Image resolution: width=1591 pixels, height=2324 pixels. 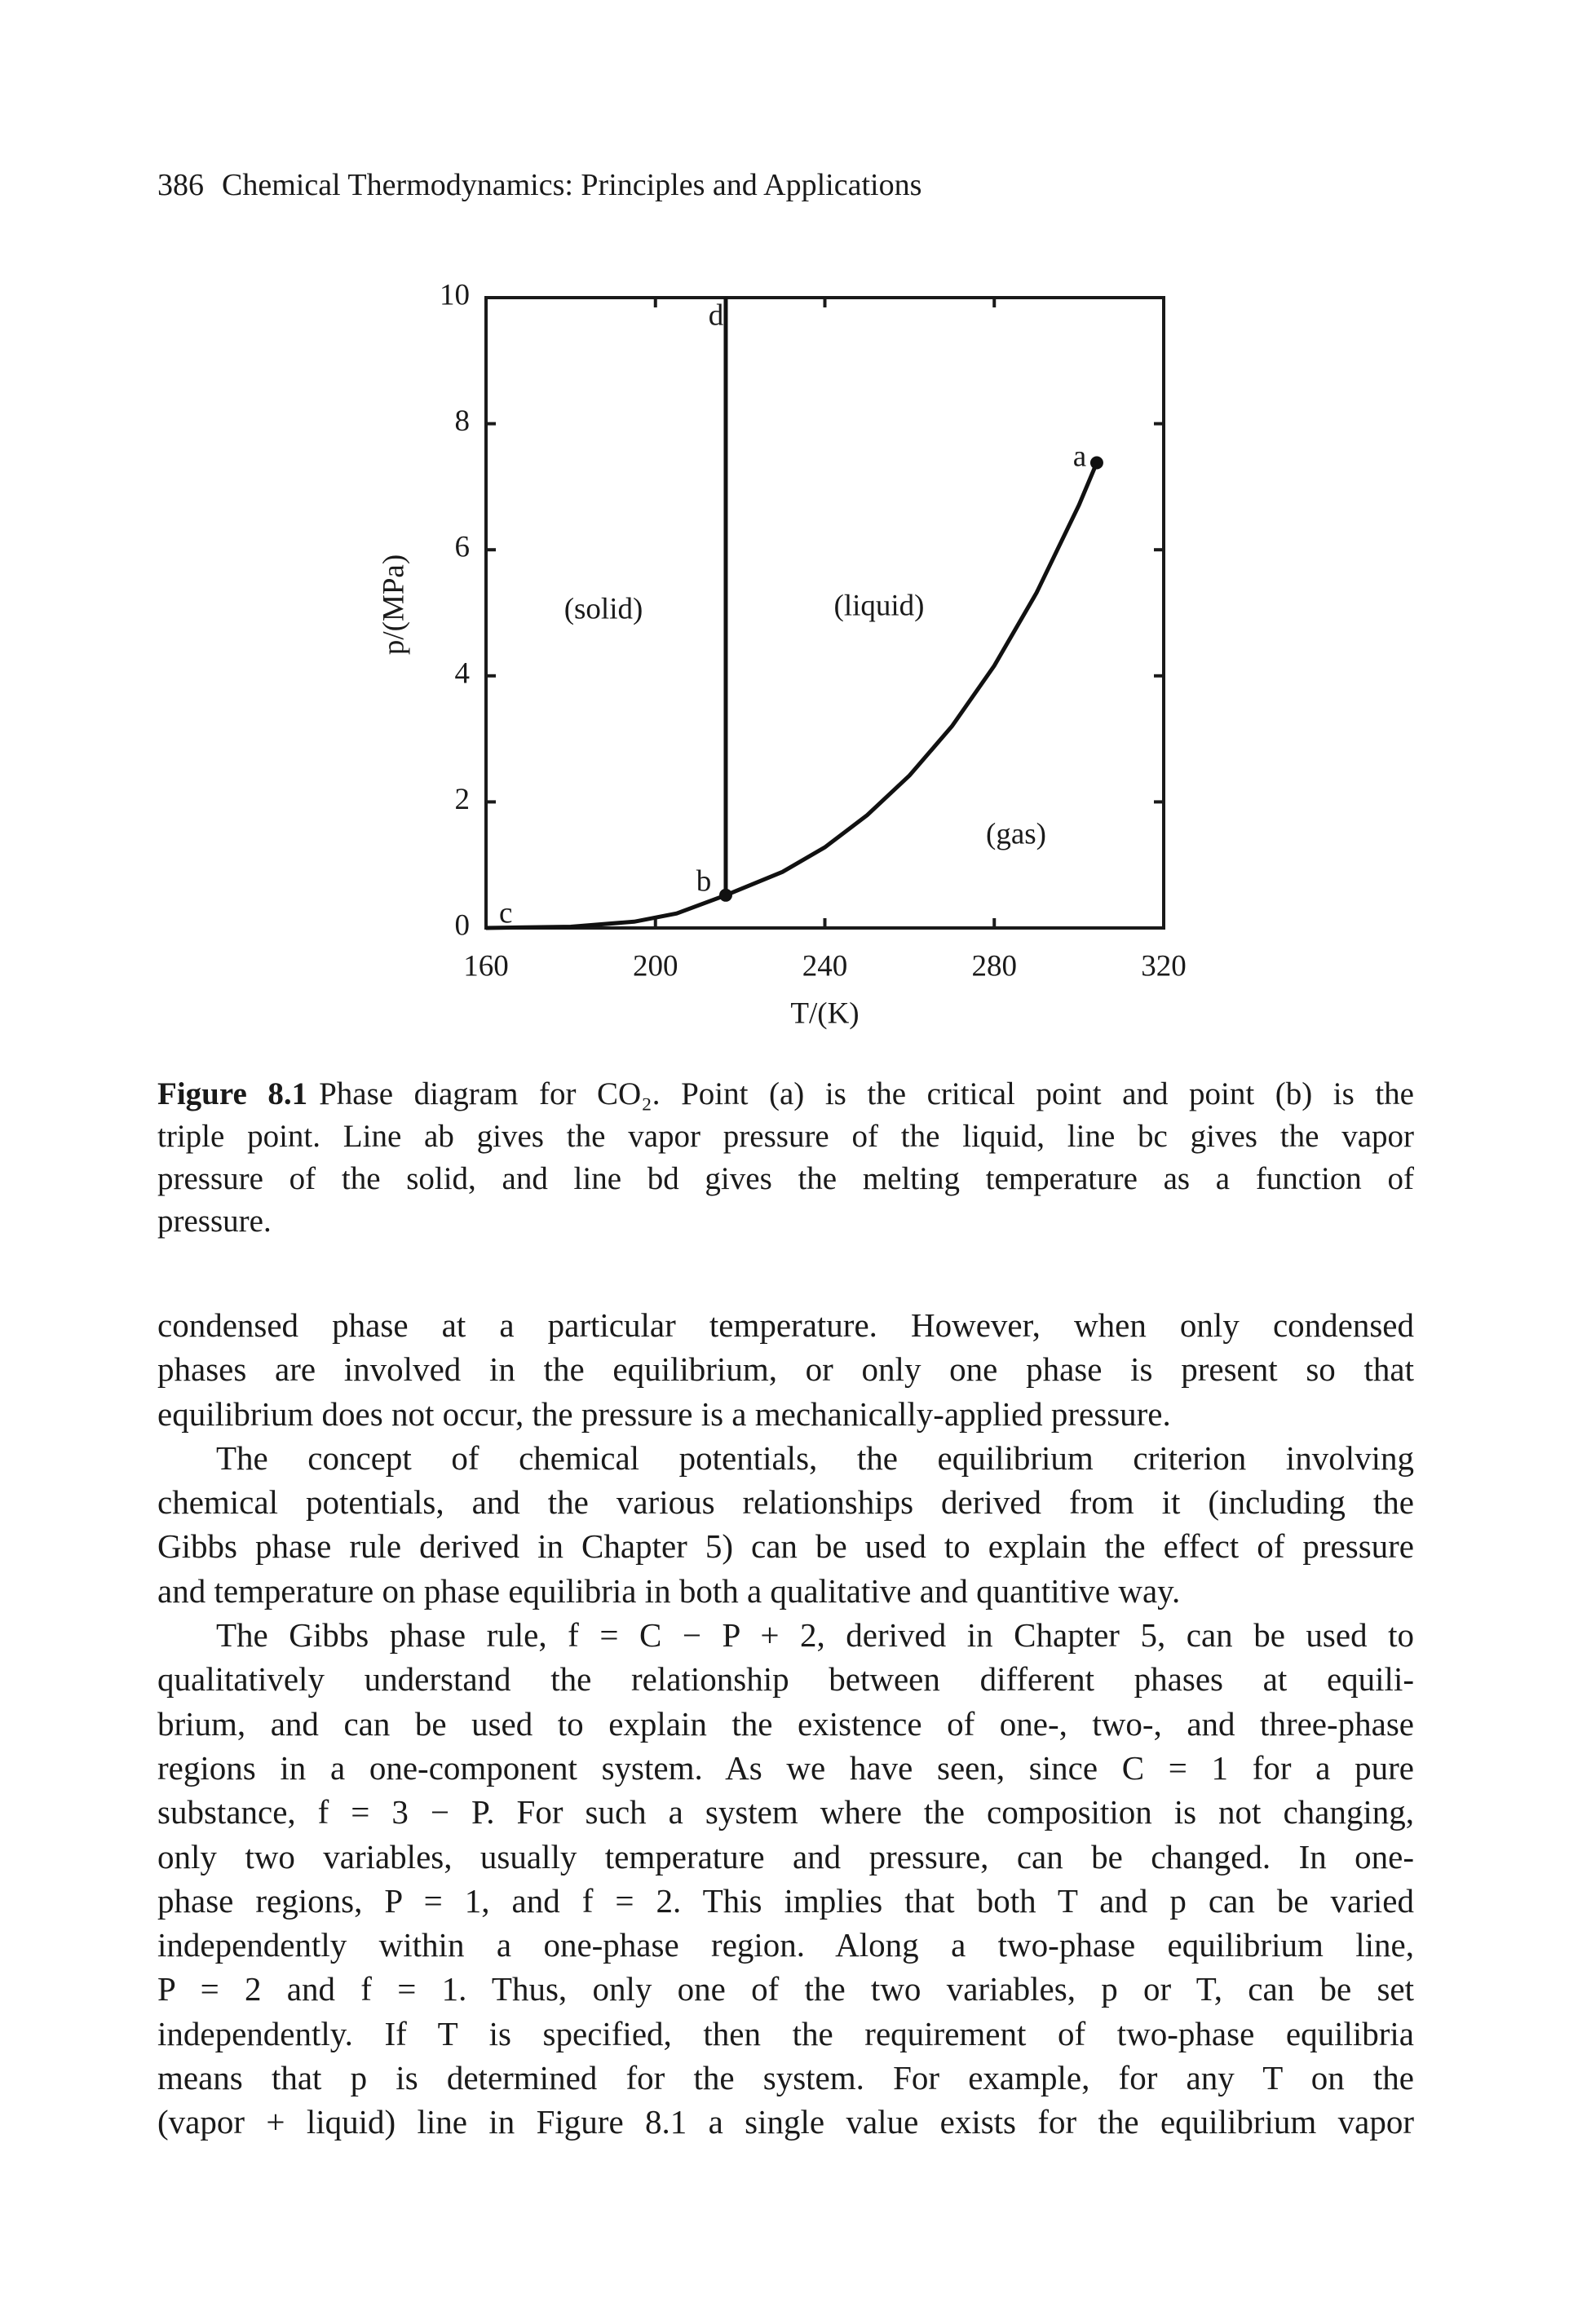 What do you see at coordinates (455, 294) in the screenshot?
I see `y-tick-label: 10` at bounding box center [455, 294].